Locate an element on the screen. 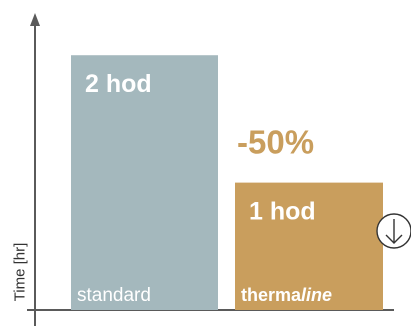 This screenshot has width=411, height=329. bar-thermaline is located at coordinates (309, 246).